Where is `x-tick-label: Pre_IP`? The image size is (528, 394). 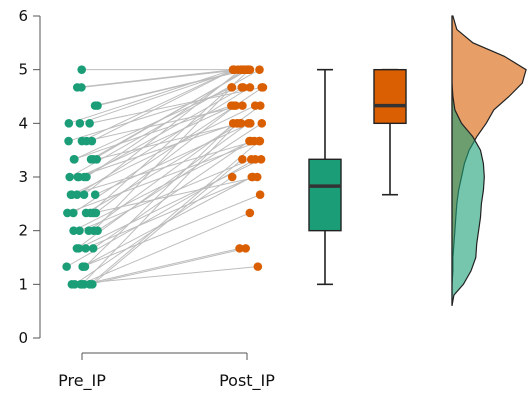 x-tick-label: Pre_IP is located at coordinates (82, 381).